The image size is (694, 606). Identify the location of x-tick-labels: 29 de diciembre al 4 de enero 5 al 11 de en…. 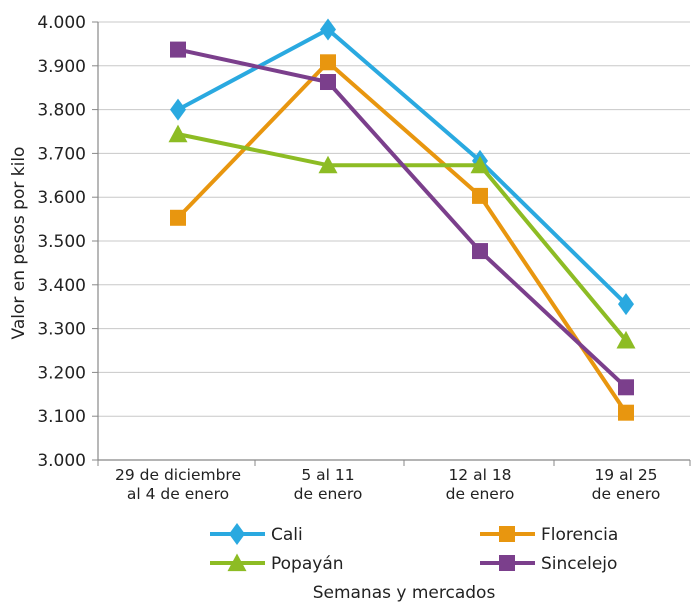
(387, 484).